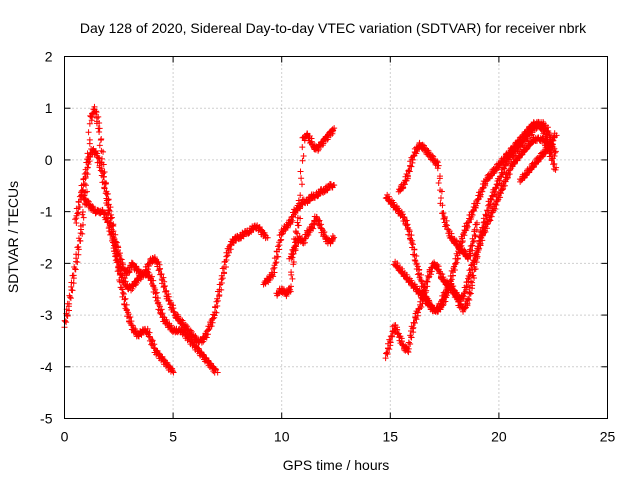 The width and height of the screenshot is (640, 480). What do you see at coordinates (13, 237) in the screenshot?
I see `y-axis-label: SDTVAR / TECUs` at bounding box center [13, 237].